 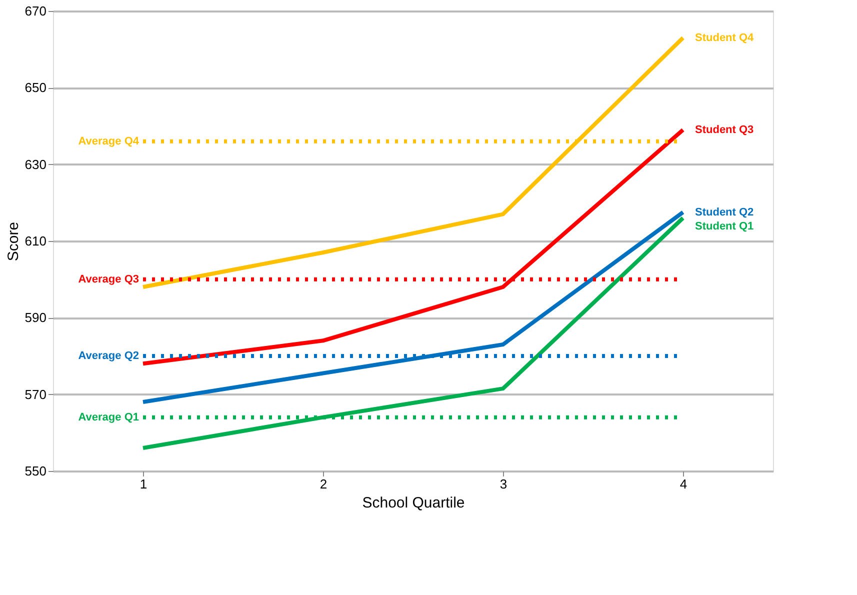 I want to click on ref-line-label: Average Q1, so click(x=108, y=417).